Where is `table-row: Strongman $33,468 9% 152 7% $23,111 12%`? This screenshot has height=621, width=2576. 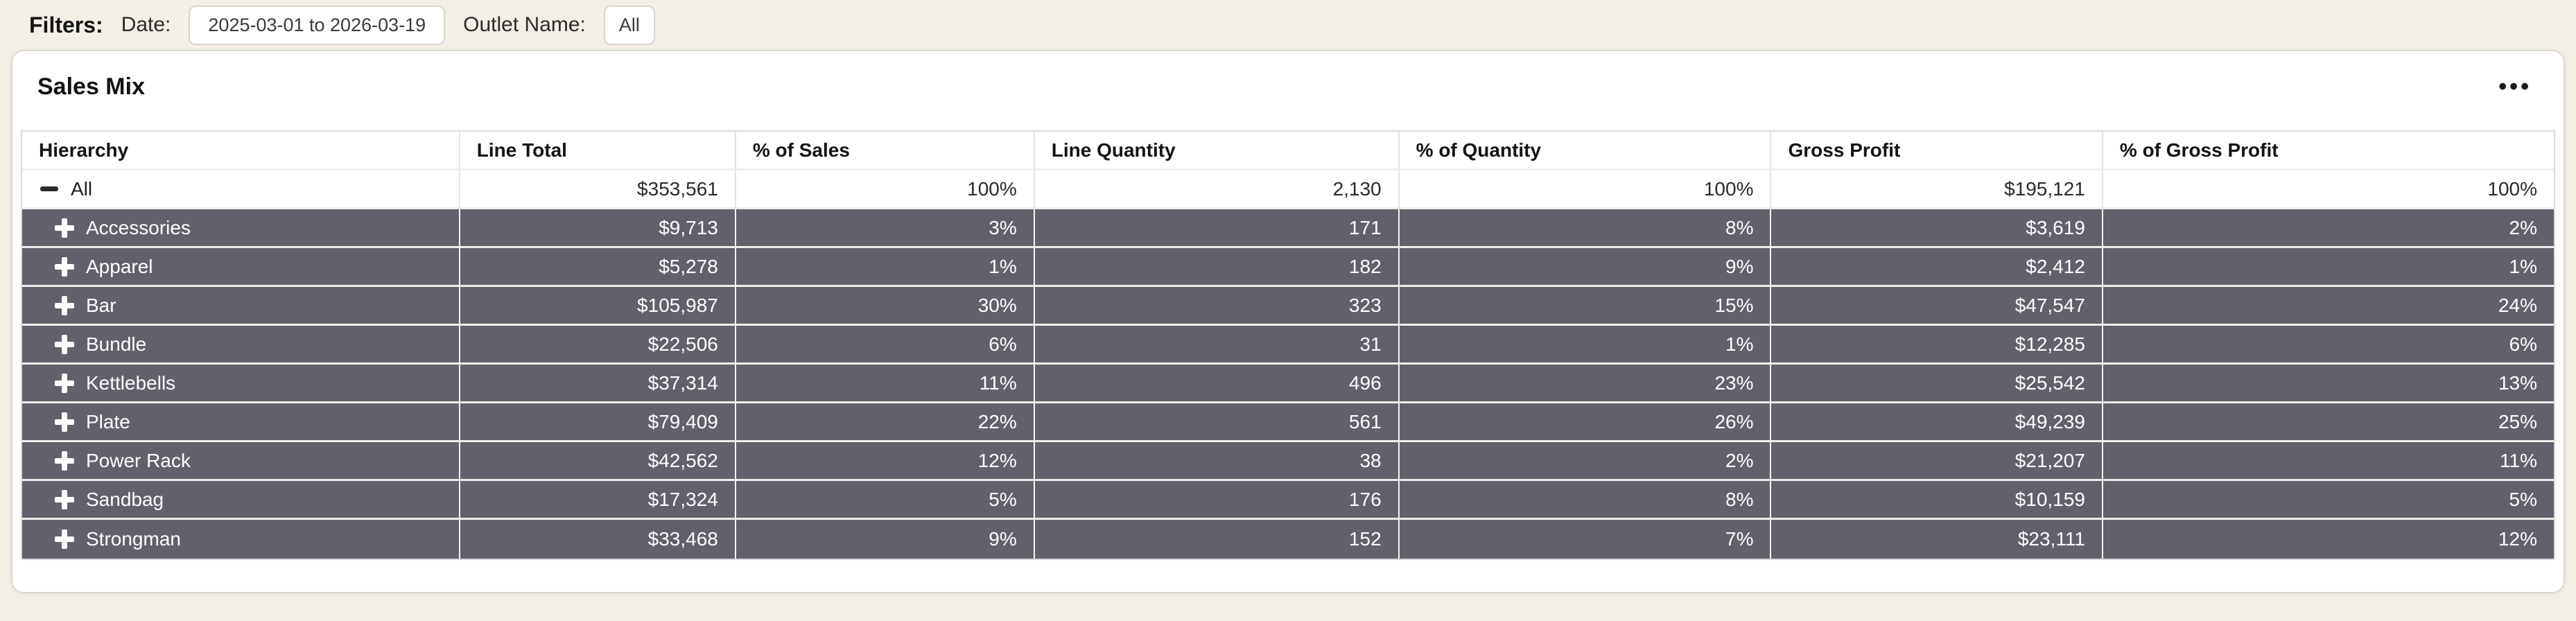 table-row: Strongman $33,468 9% 152 7% $23,111 12% is located at coordinates (1288, 539).